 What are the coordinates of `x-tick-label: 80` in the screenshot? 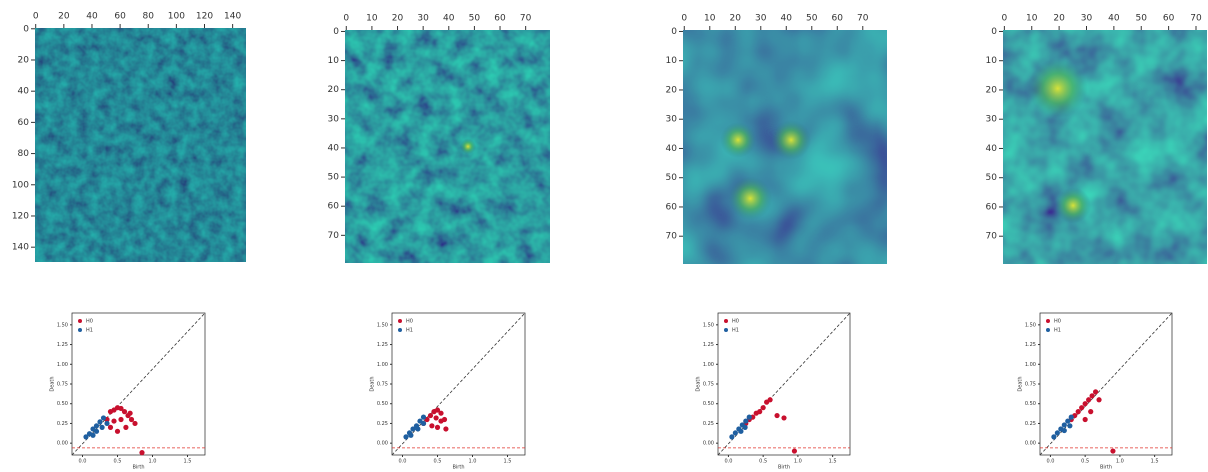 It's located at (149, 17).